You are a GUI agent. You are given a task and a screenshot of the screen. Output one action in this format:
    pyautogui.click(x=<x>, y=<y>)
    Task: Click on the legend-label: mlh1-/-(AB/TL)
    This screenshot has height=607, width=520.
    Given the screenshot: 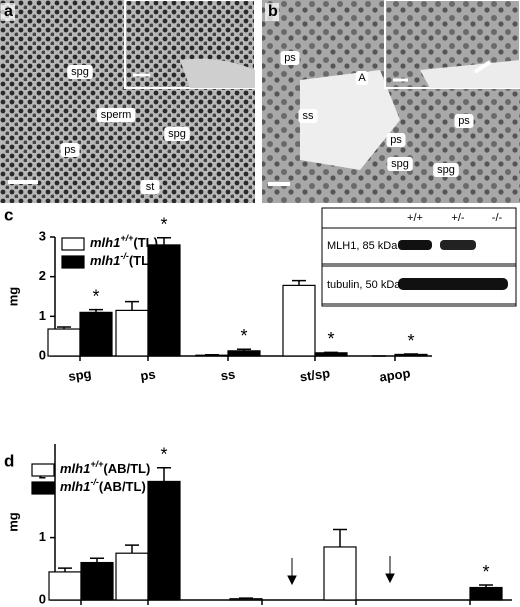 What is the action you would take?
    pyautogui.click(x=103, y=485)
    